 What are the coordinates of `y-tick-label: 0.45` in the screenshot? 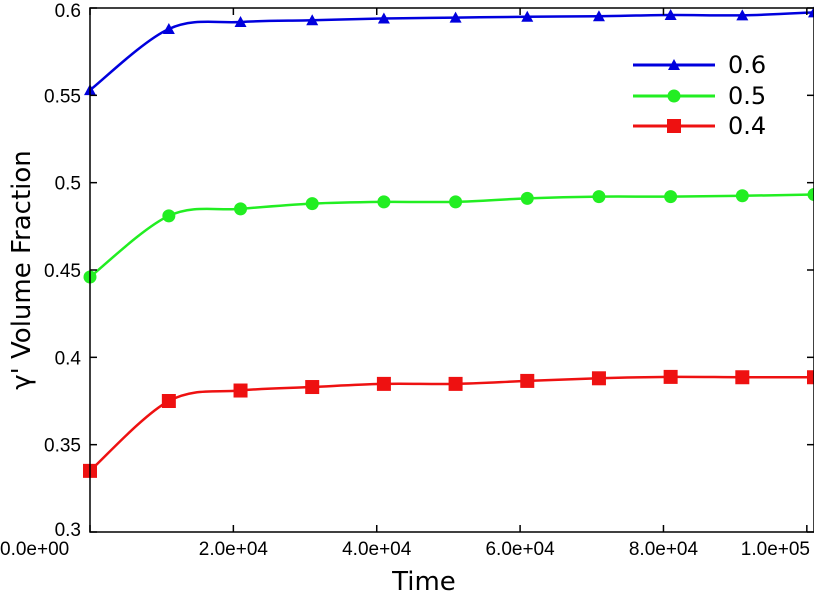 It's located at (62, 271).